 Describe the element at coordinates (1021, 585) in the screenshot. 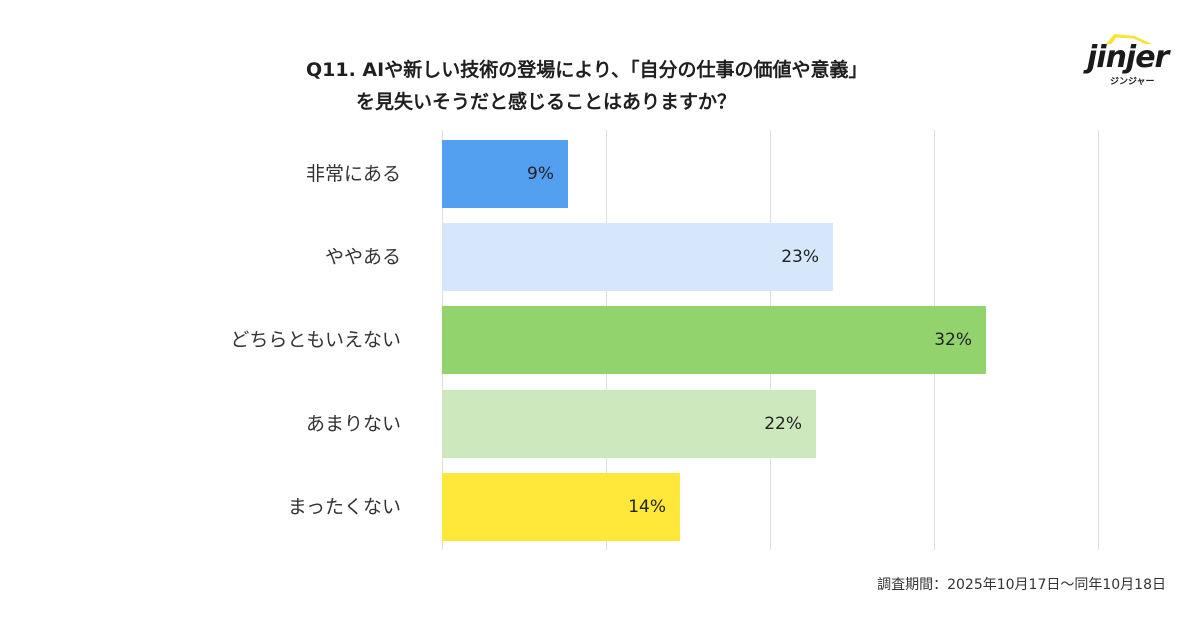

I see `survey-period-note: 調査期間：2025年10月17日〜同年10月18日` at that location.